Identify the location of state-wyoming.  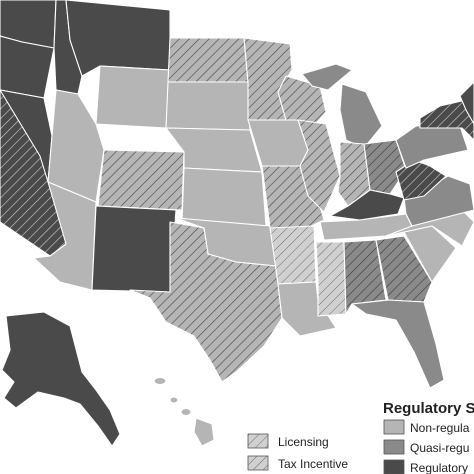
(133, 97).